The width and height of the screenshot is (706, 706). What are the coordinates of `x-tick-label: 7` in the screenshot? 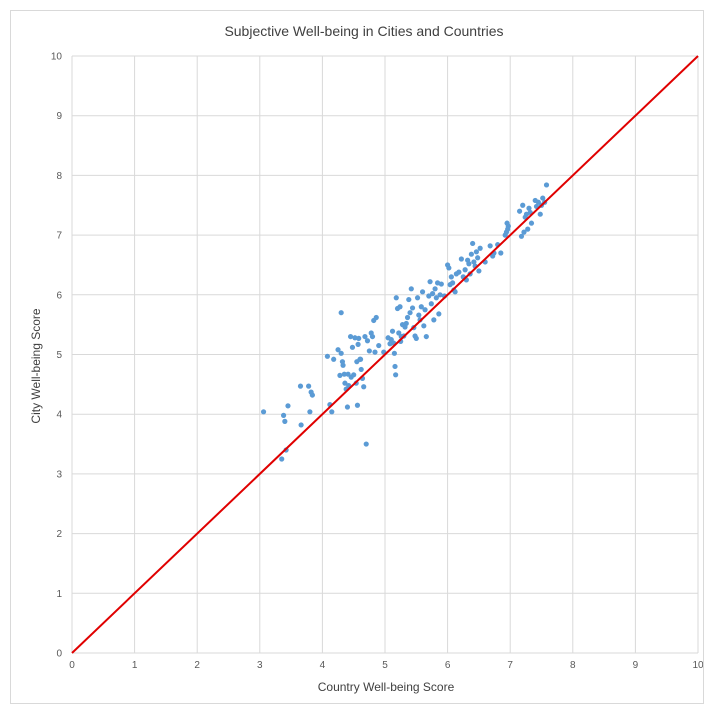 It's located at (510, 665).